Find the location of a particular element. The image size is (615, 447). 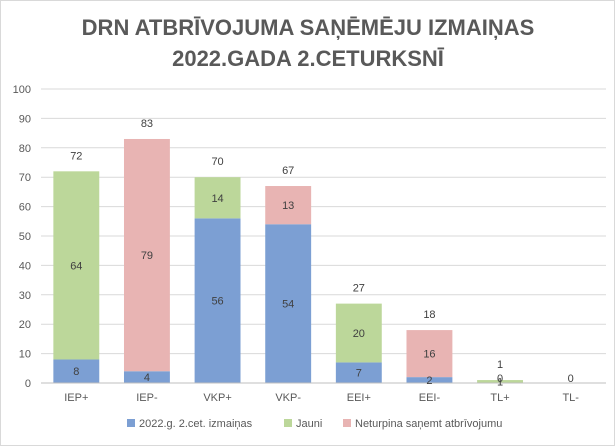

data-label: 4 is located at coordinates (147, 378).